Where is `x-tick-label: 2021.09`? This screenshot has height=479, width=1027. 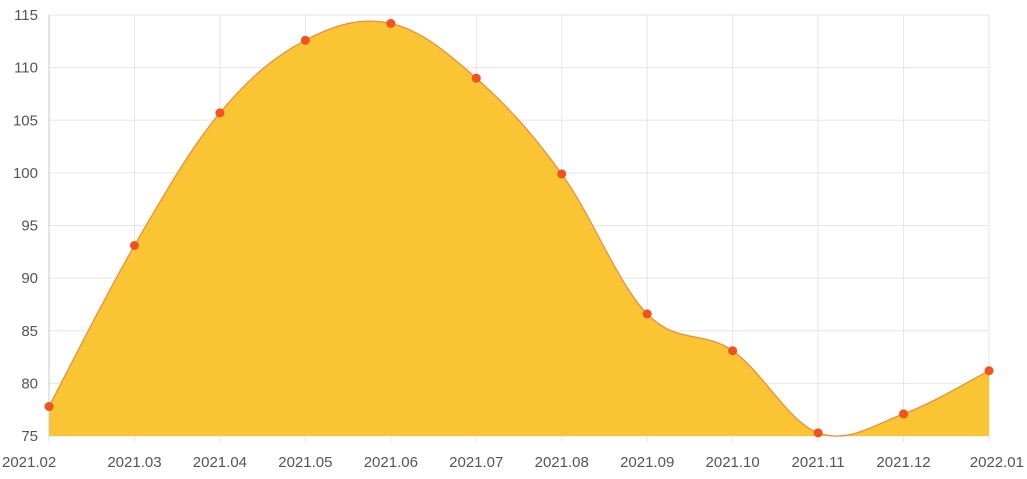
x-tick-label: 2021.09 is located at coordinates (647, 462).